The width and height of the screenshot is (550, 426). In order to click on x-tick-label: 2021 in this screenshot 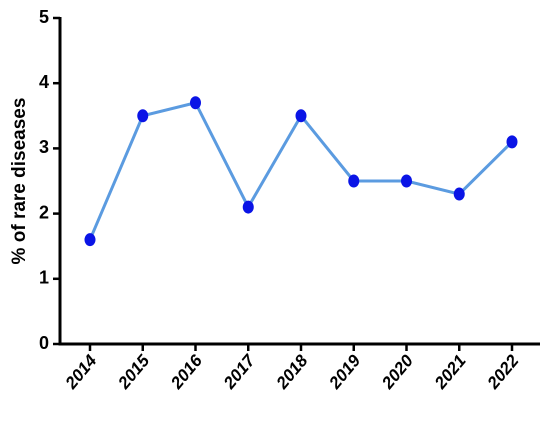, I will do `click(450, 372)`.